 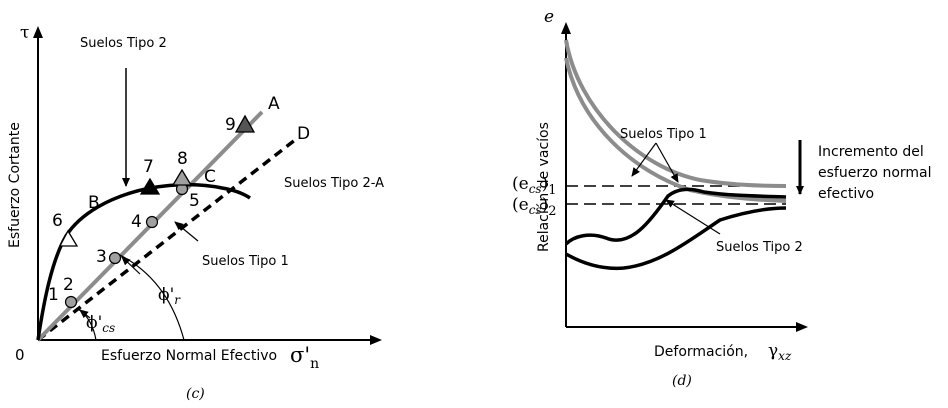 What do you see at coordinates (245, 123) in the screenshot?
I see `c-point-9-marker` at bounding box center [245, 123].